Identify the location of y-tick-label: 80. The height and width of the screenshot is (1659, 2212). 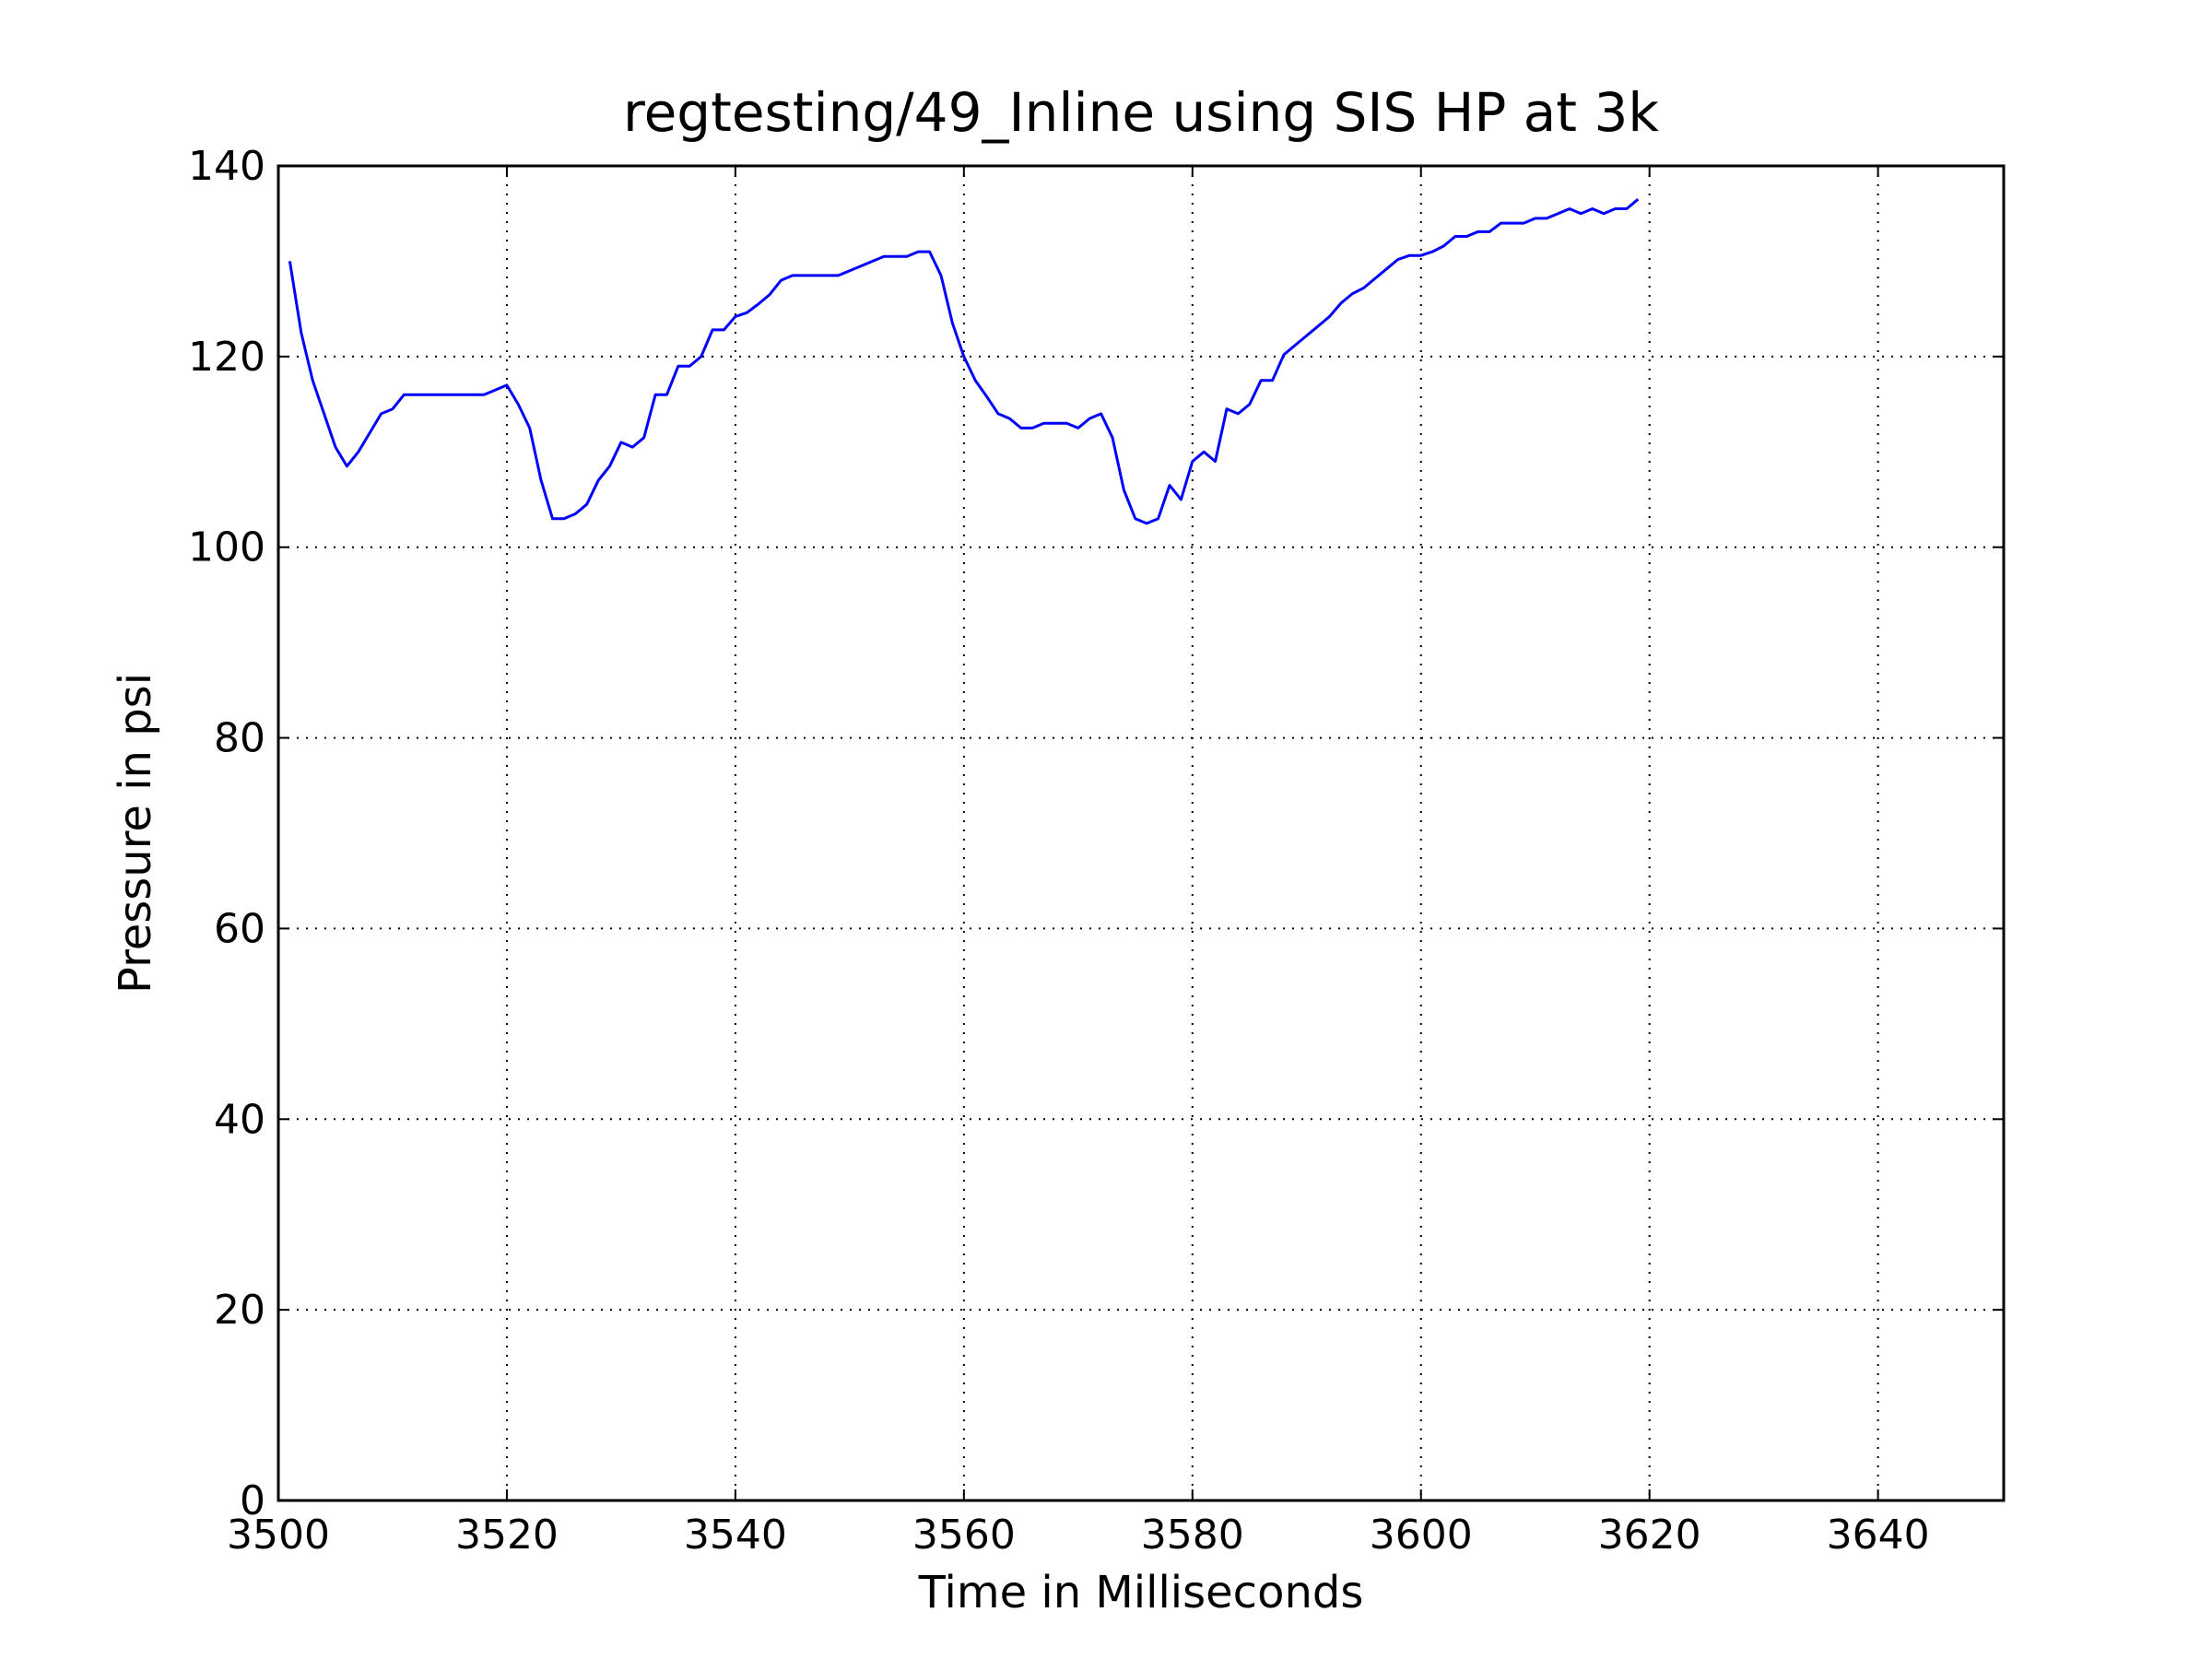
(239, 738).